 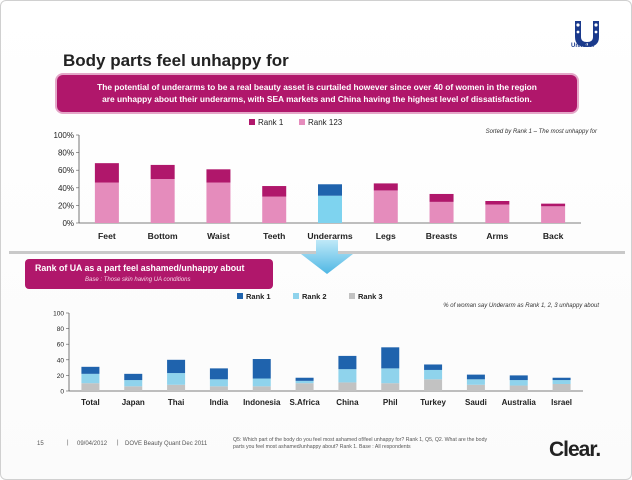 I want to click on unilever-logo-icon, so click(x=587, y=34).